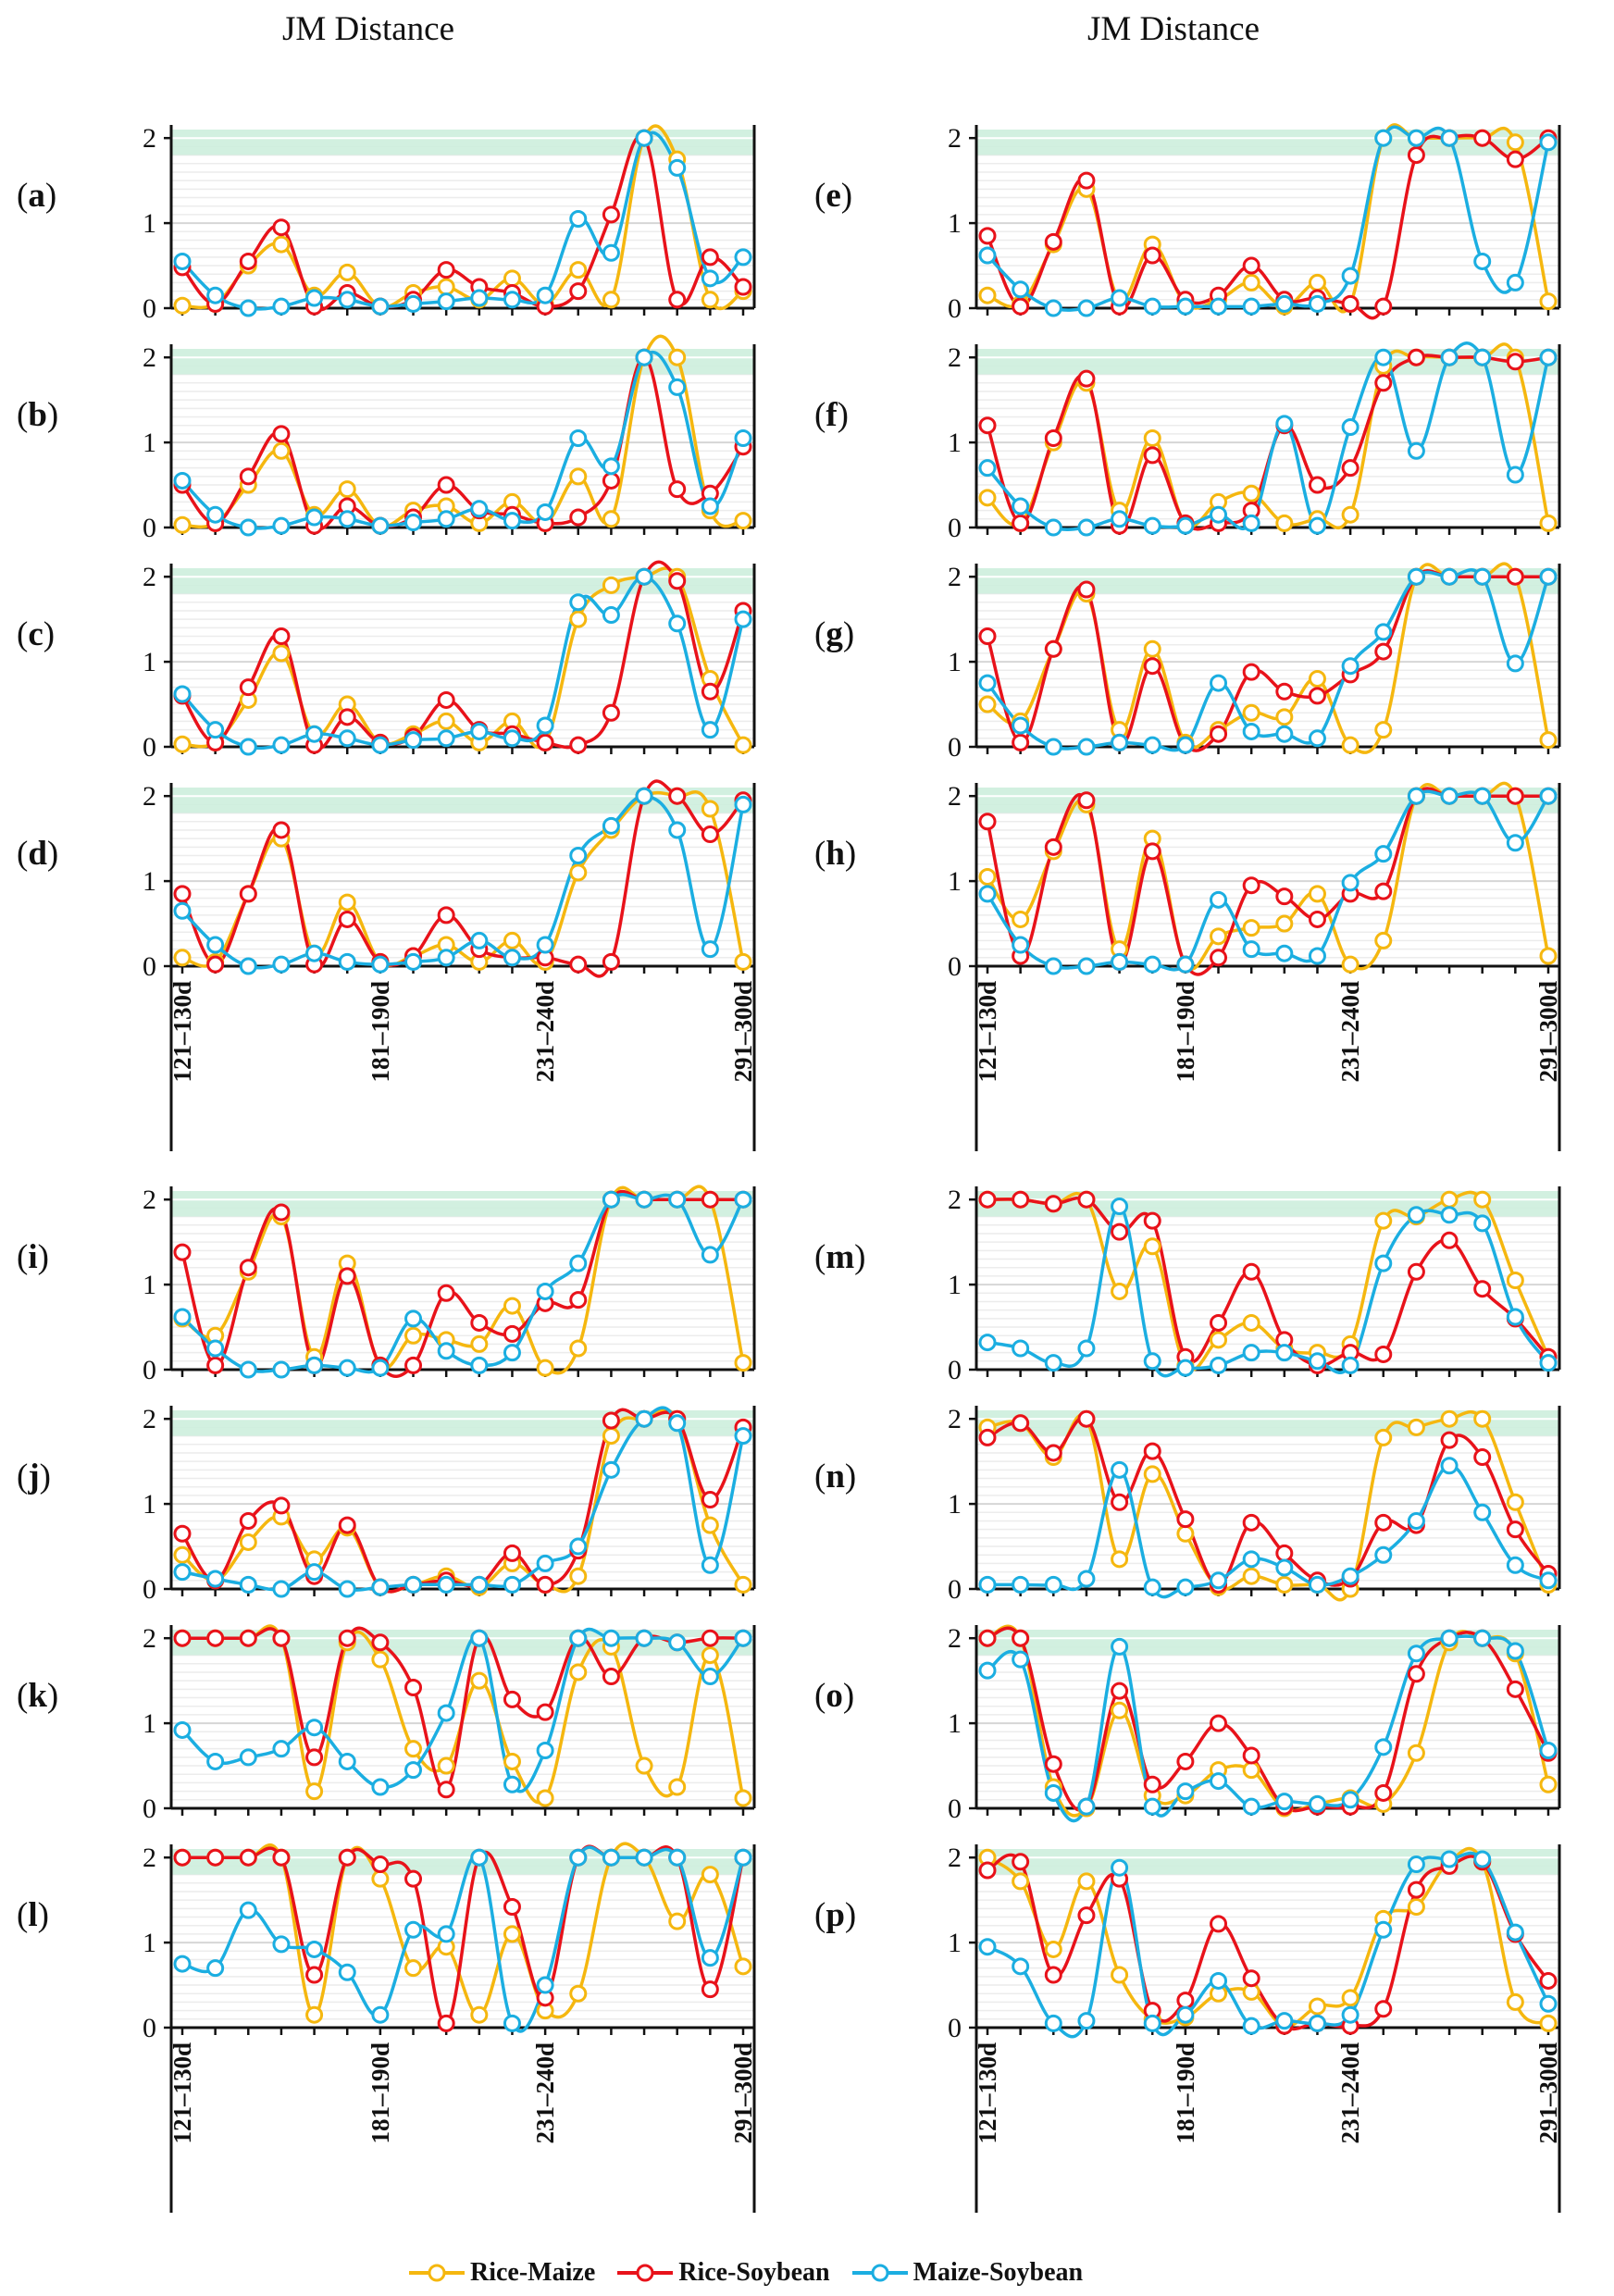 Image resolution: width=1614 pixels, height=2296 pixels. What do you see at coordinates (834, 1696) in the screenshot?
I see `panel-label-o: (o)` at bounding box center [834, 1696].